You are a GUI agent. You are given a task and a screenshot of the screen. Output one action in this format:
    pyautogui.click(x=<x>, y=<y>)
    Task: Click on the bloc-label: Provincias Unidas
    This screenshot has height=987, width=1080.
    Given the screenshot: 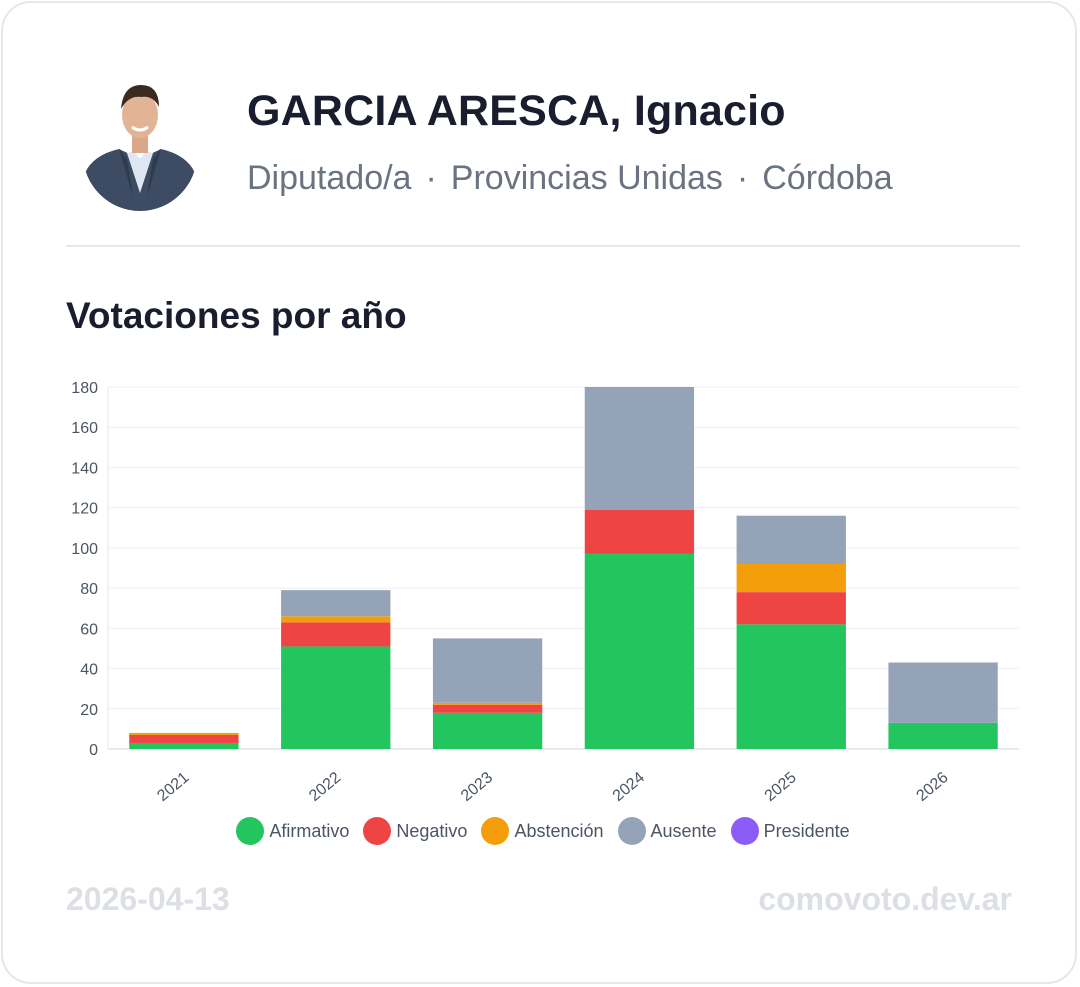 What is the action you would take?
    pyautogui.click(x=586, y=178)
    